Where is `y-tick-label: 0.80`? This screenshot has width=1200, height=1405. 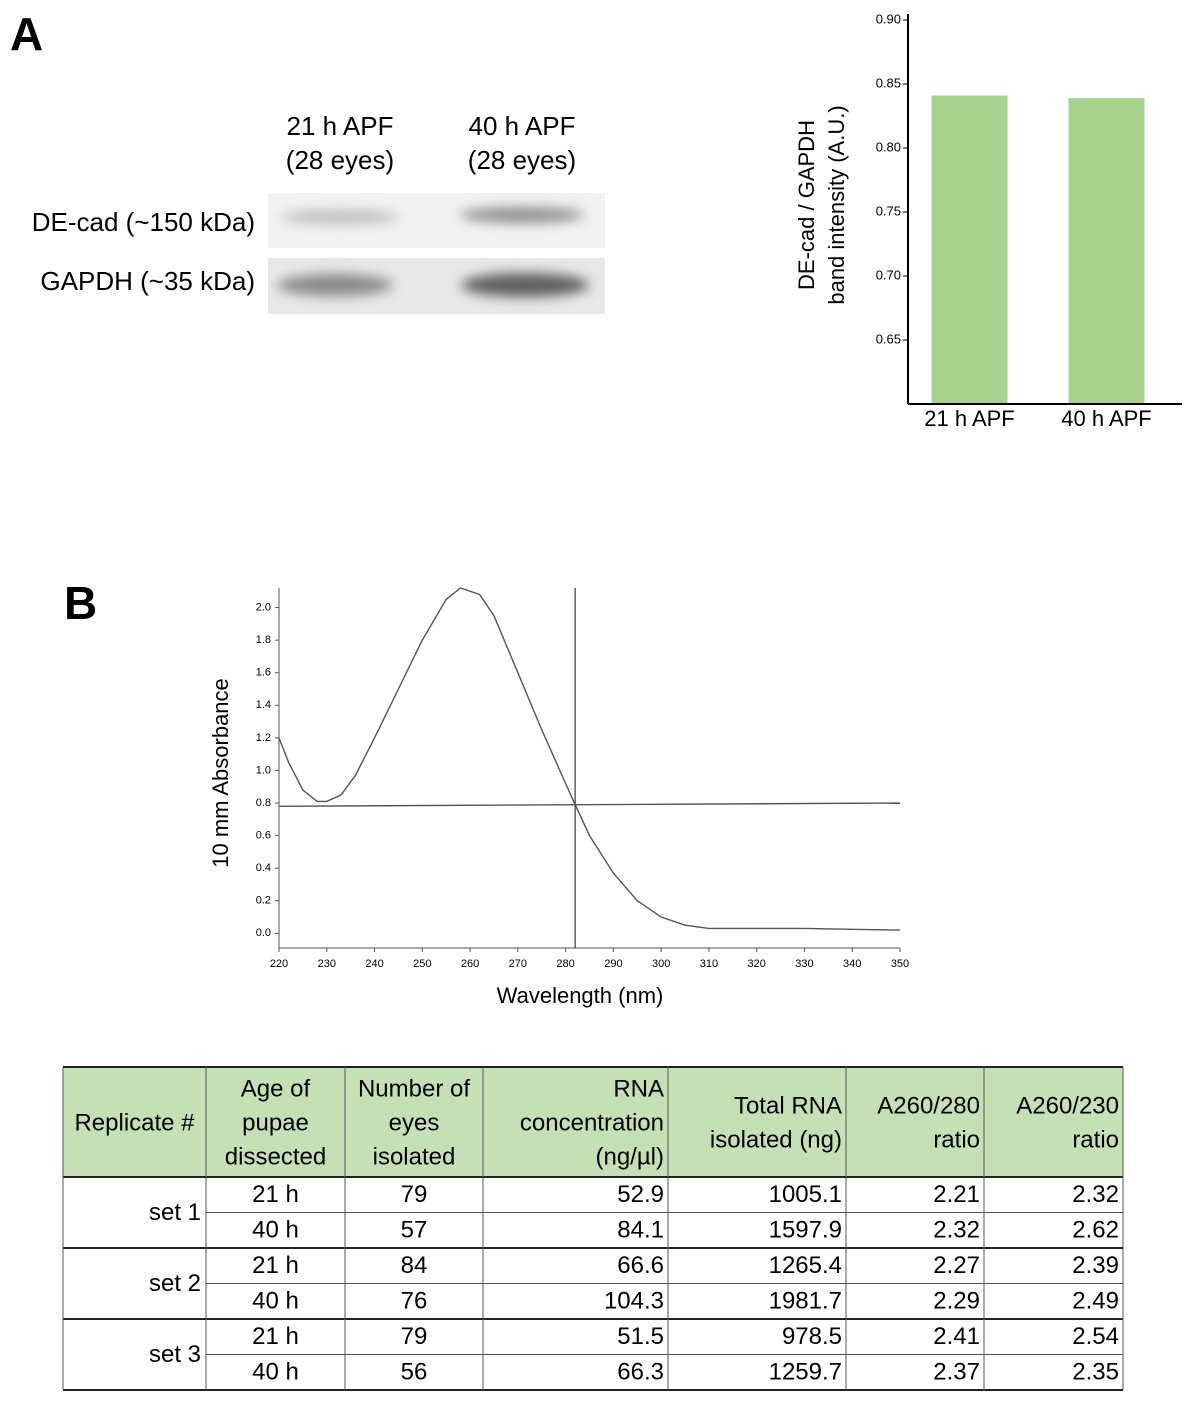
y-tick-label: 0.80 is located at coordinates (888, 146).